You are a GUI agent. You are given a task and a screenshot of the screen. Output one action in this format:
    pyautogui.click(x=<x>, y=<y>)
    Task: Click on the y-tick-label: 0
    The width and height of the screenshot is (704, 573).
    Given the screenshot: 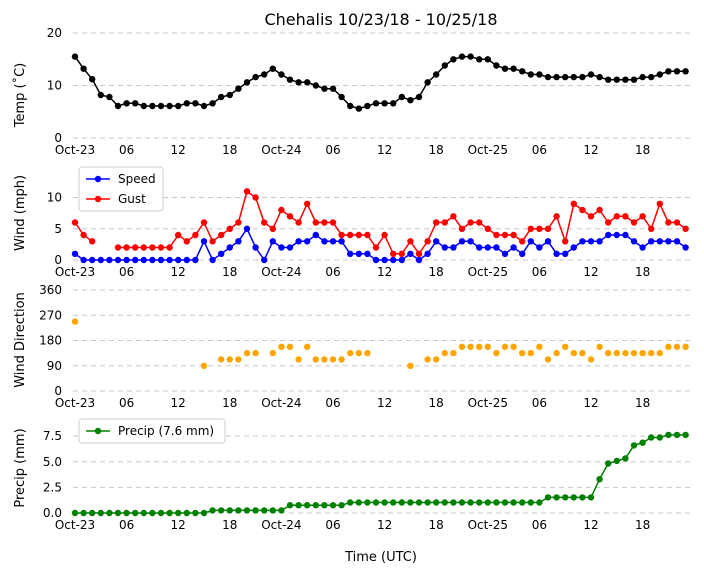 What is the action you would take?
    pyautogui.click(x=58, y=138)
    